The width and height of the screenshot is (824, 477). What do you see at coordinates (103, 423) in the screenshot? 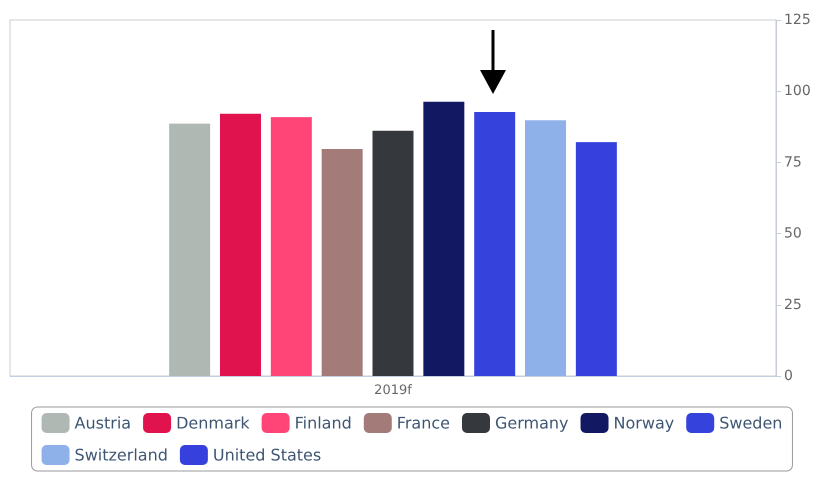
I see `legend-label: Austria` at bounding box center [103, 423].